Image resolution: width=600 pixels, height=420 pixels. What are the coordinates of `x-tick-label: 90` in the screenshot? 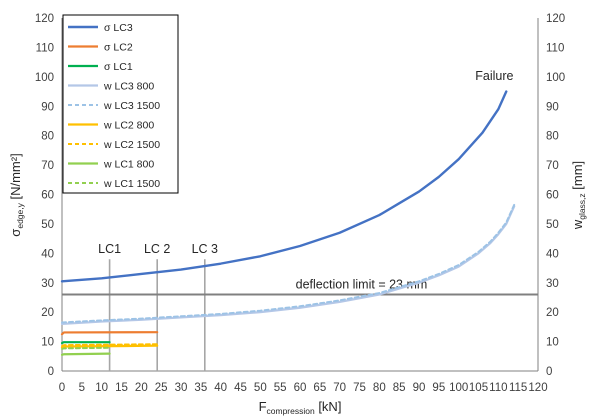 It's located at (419, 388).